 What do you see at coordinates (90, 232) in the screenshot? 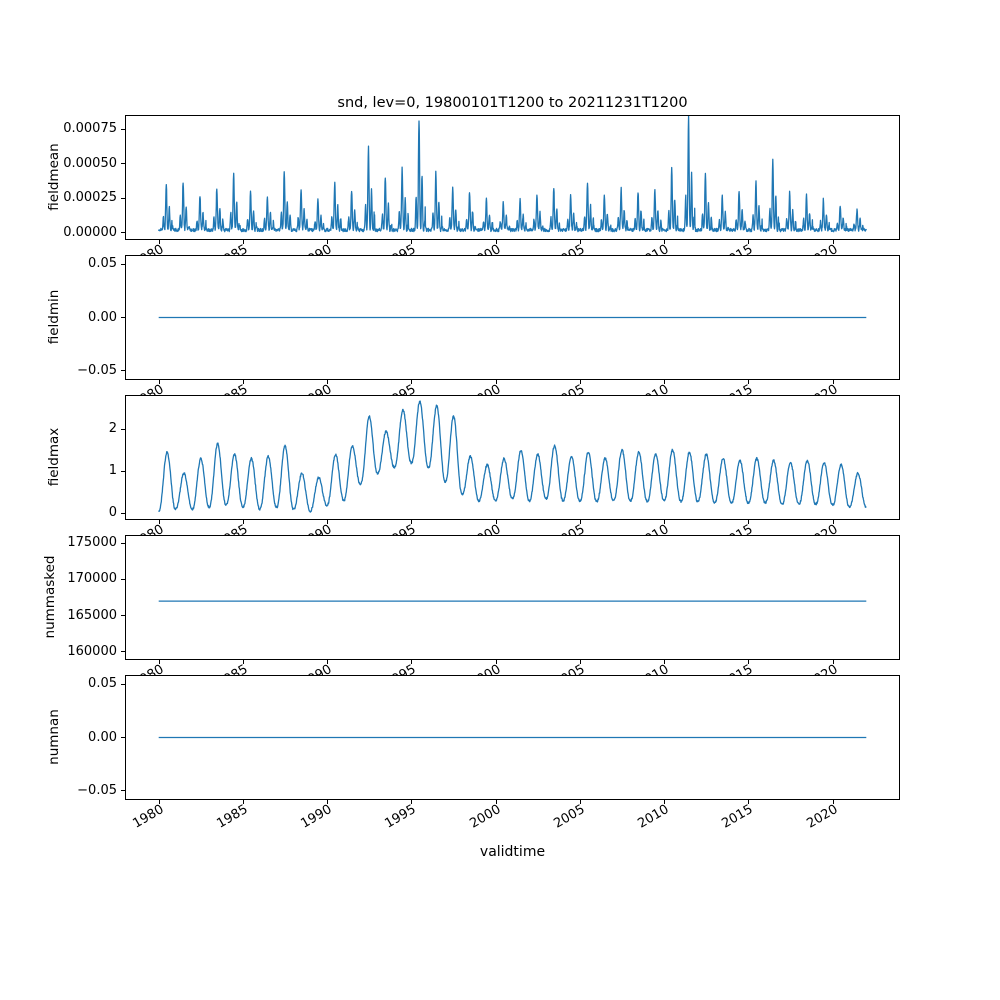
I see `y-tick-label: 0.00000` at bounding box center [90, 232].